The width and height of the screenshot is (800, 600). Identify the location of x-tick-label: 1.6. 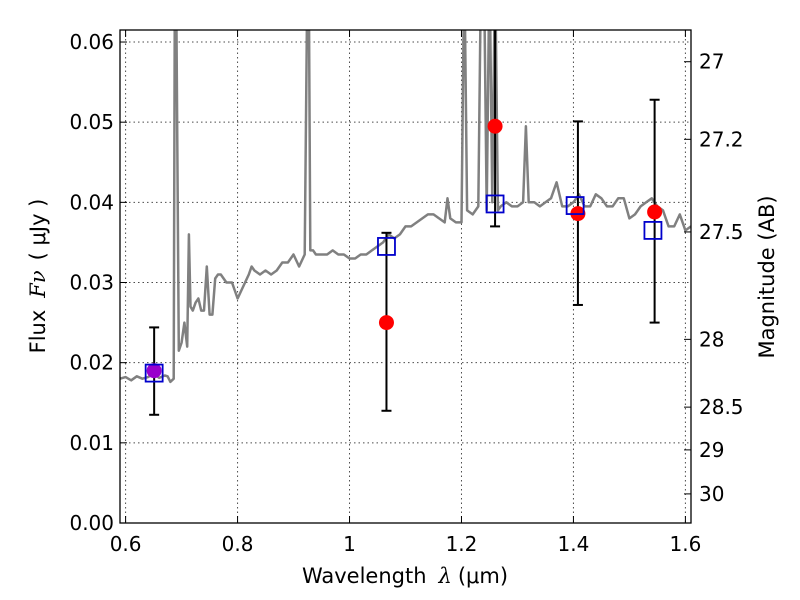
(685, 544).